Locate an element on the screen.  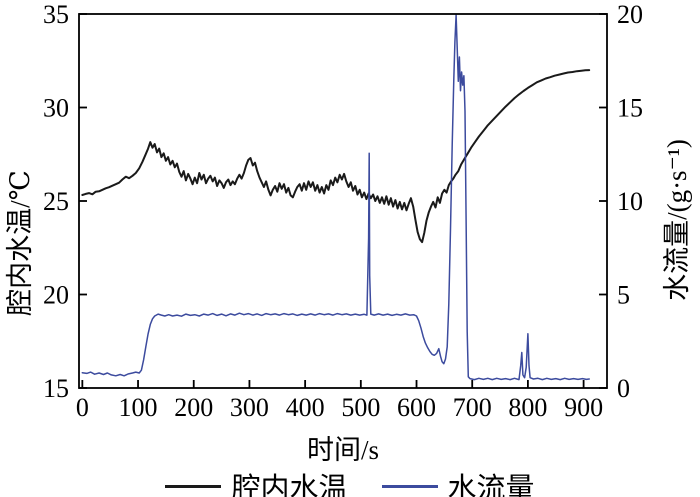
legend-label-flow: 水流量 is located at coordinates (491, 485).